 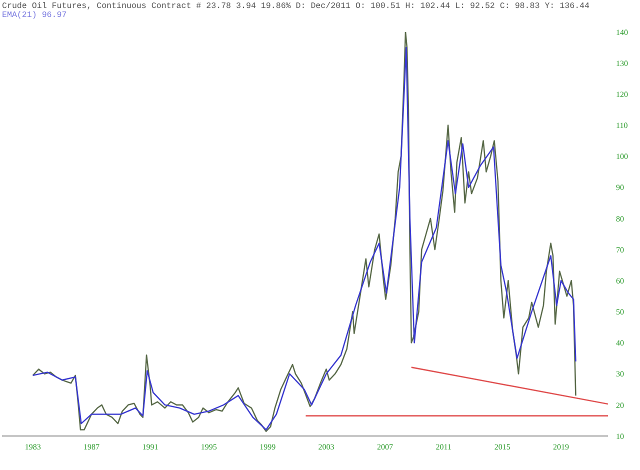 What do you see at coordinates (92, 447) in the screenshot?
I see `x-tick-label: 1987` at bounding box center [92, 447].